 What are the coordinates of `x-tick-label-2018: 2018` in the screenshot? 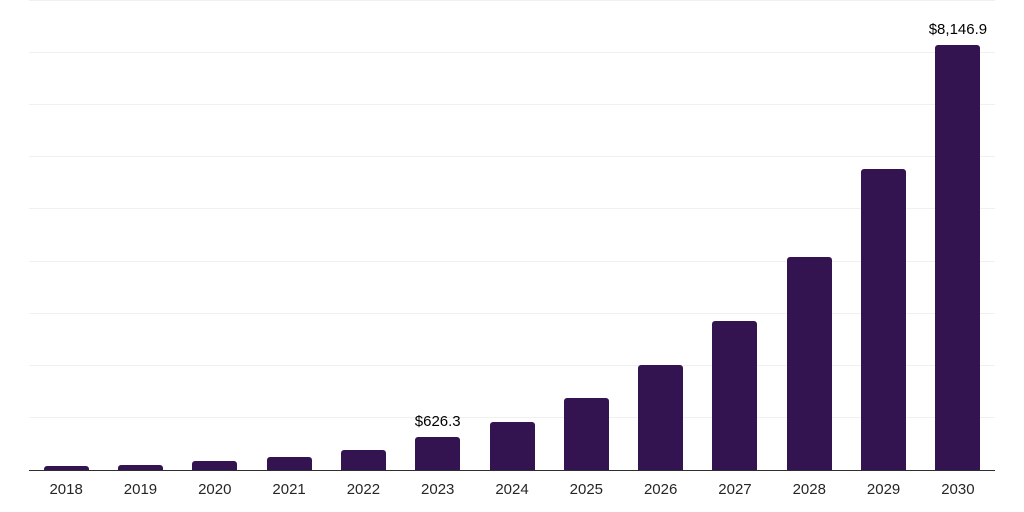 It's located at (66, 489).